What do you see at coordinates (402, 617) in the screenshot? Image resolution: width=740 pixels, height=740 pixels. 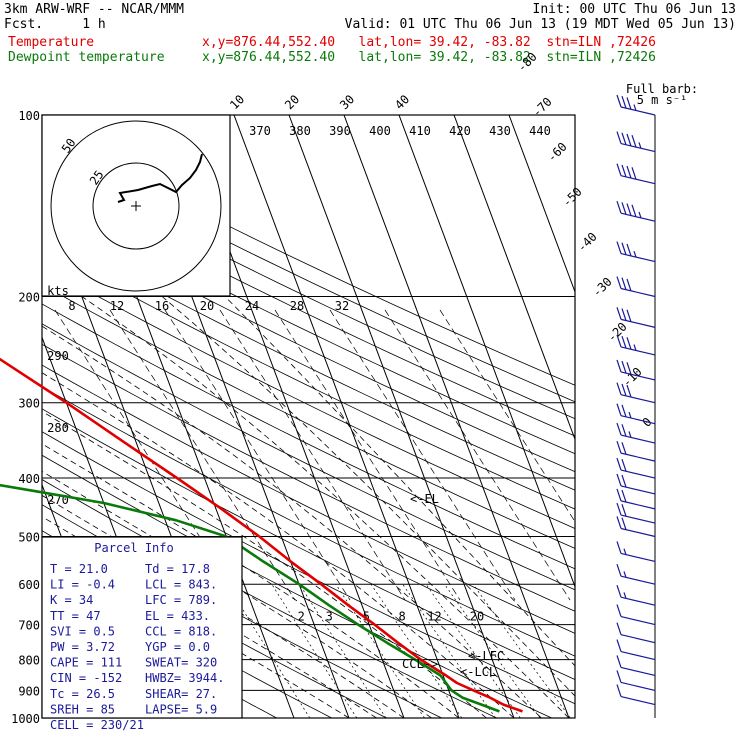 I see `mixing-ratio-label: 8` at bounding box center [402, 617].